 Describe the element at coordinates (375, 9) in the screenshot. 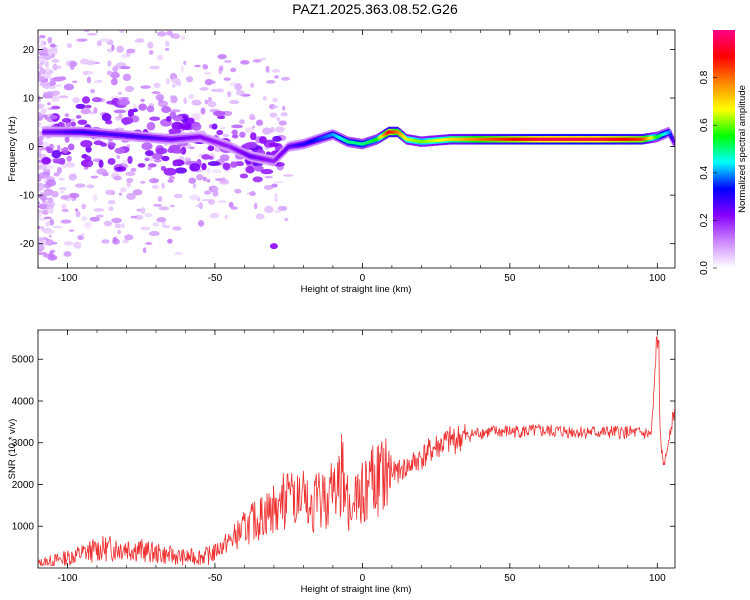

I see `chart-title: PAZ1.2025.363.08.52.G26` at that location.